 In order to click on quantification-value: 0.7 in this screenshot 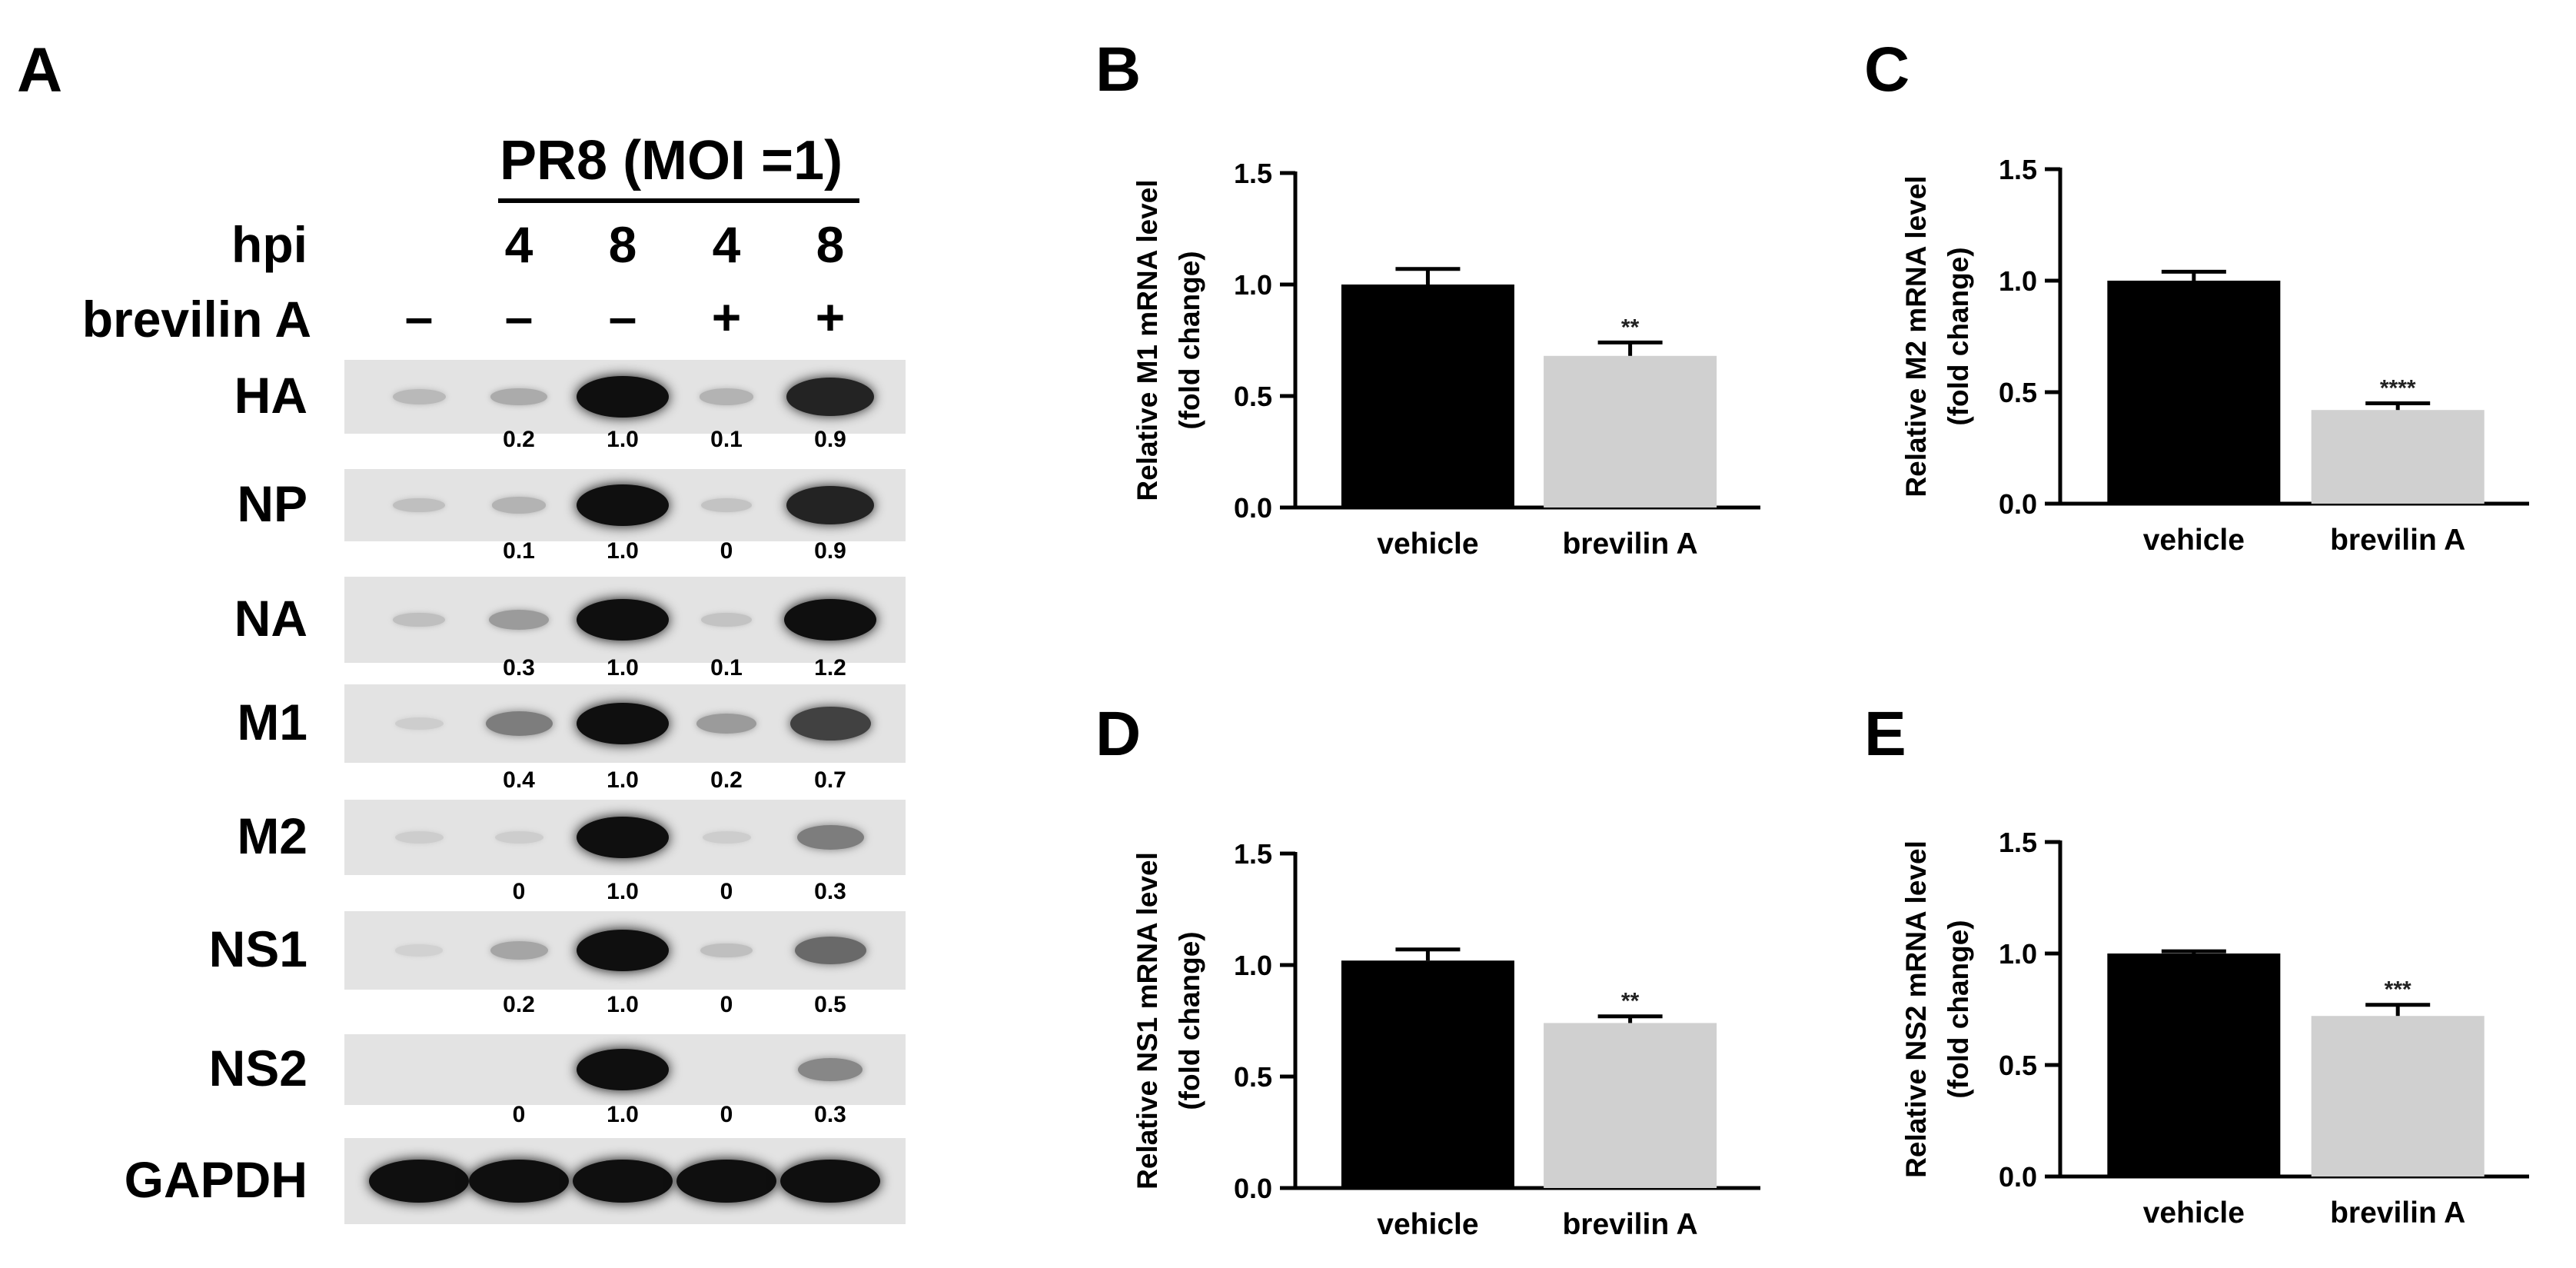, I will do `click(830, 780)`.